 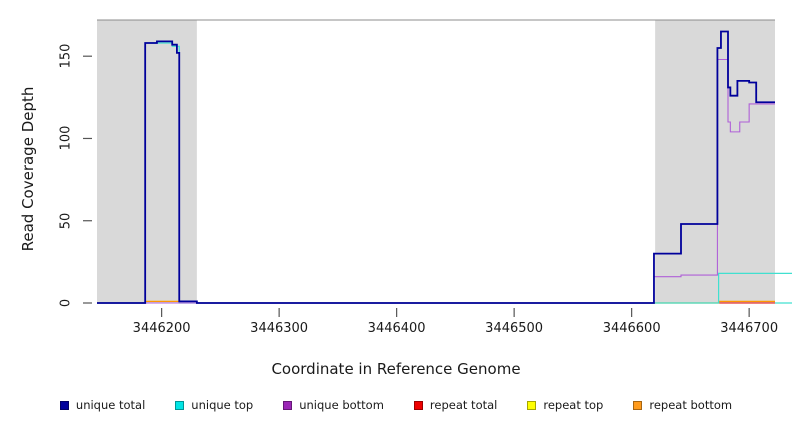 What do you see at coordinates (514, 328) in the screenshot?
I see `x-tick-label: 3446500` at bounding box center [514, 328].